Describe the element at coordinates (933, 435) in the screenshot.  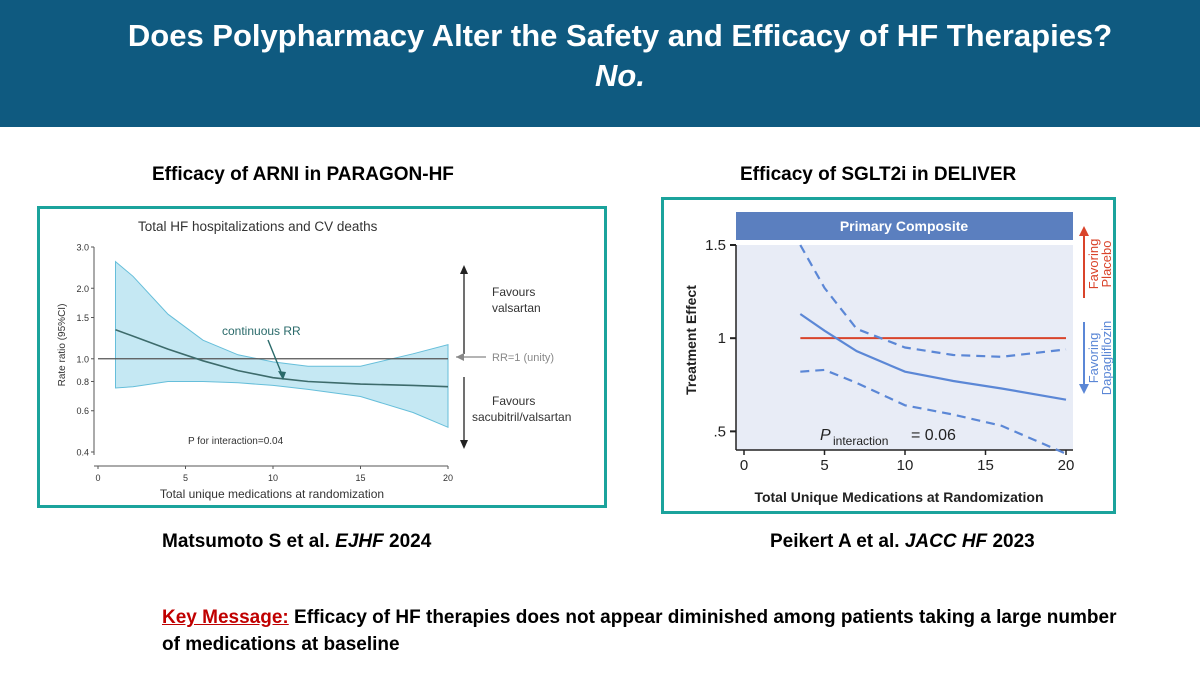
I see `chart2-p-value: = 0.06` at that location.